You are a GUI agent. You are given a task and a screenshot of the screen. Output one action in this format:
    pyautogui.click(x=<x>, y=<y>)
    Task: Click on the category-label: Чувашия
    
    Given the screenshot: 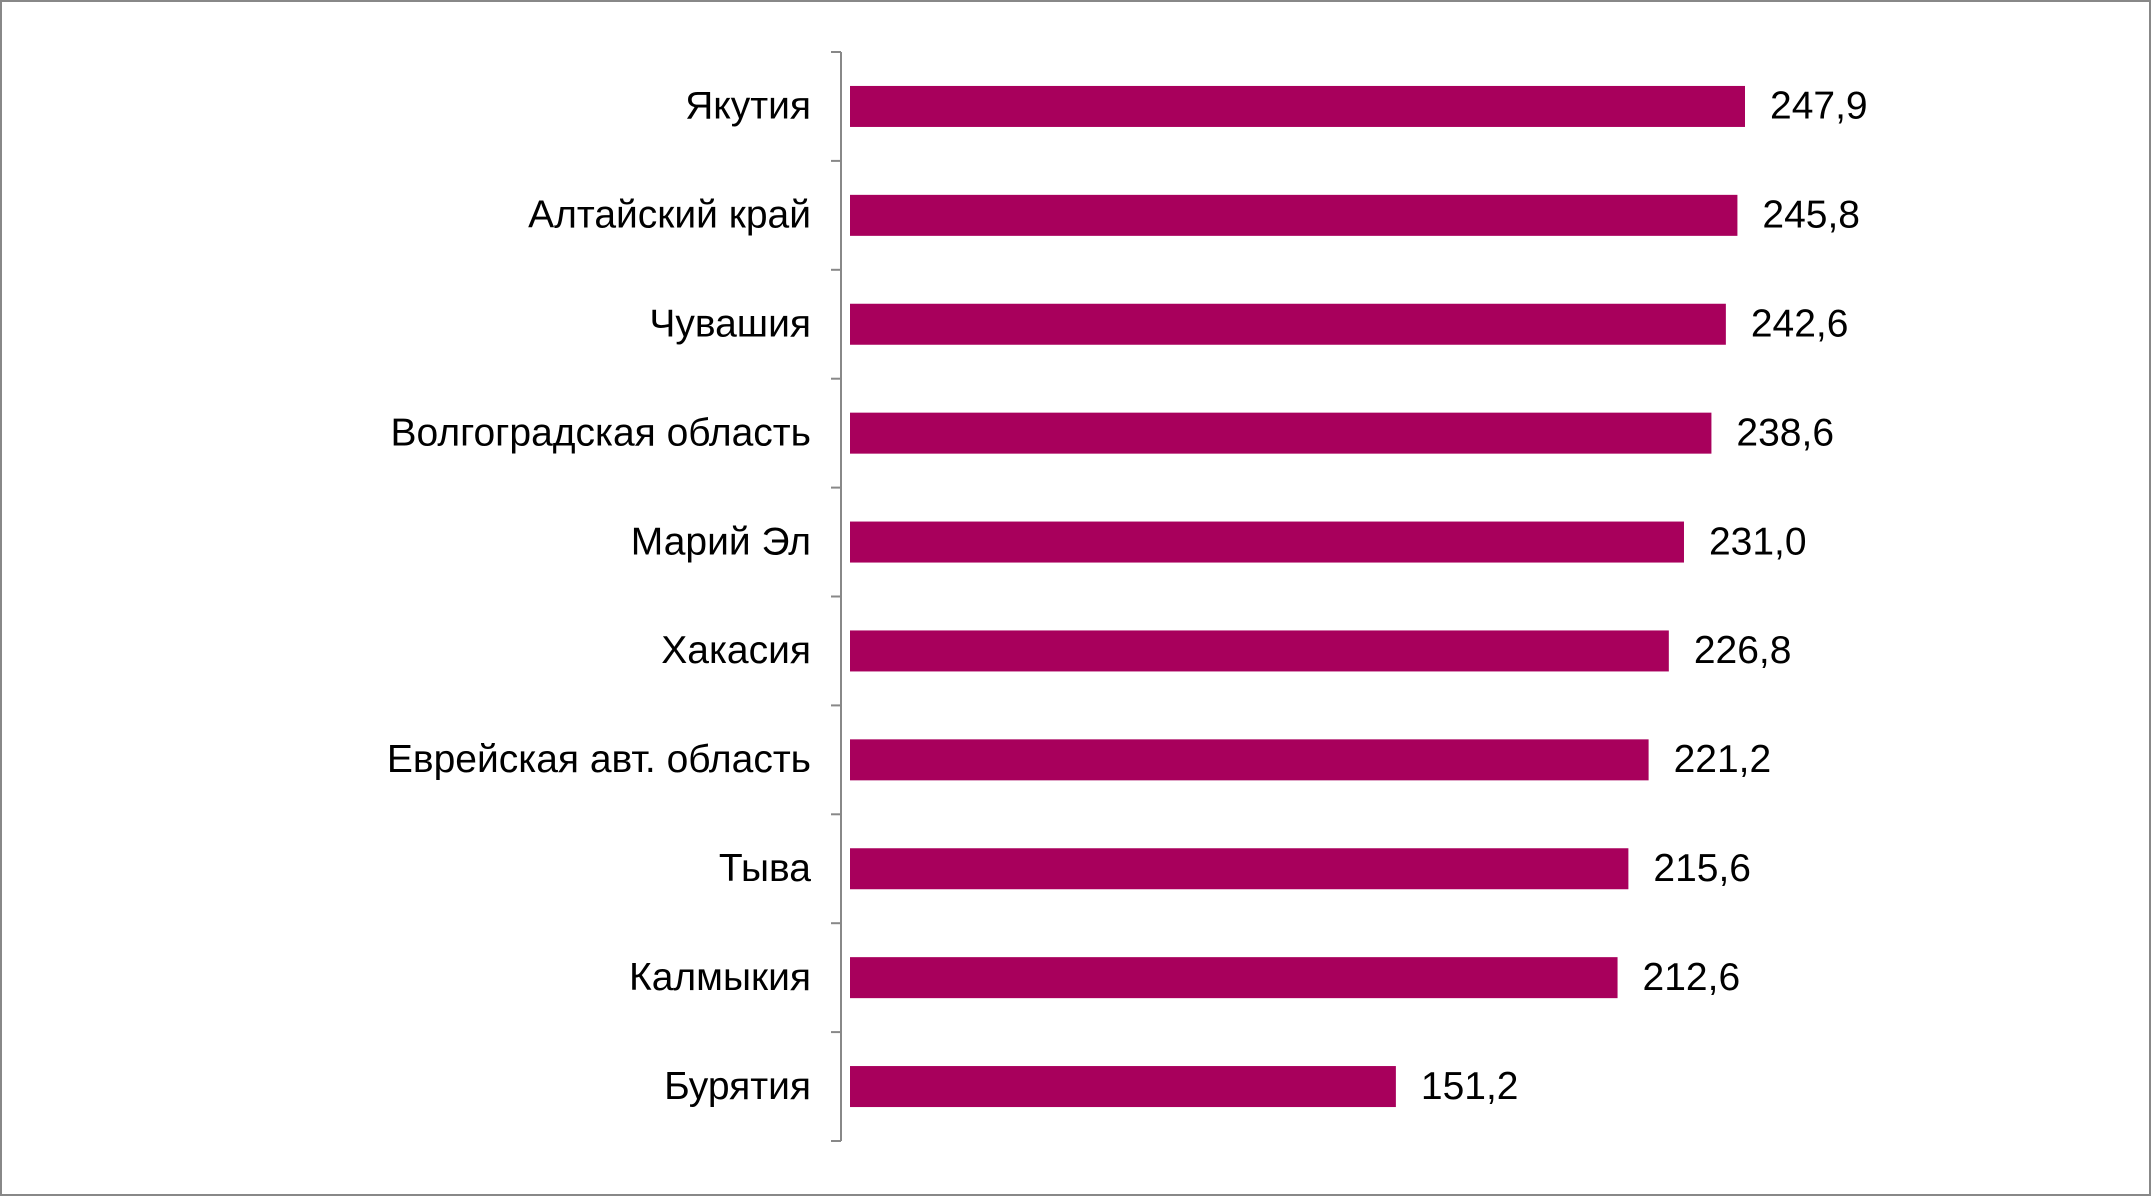 What is the action you would take?
    pyautogui.click(x=730, y=324)
    